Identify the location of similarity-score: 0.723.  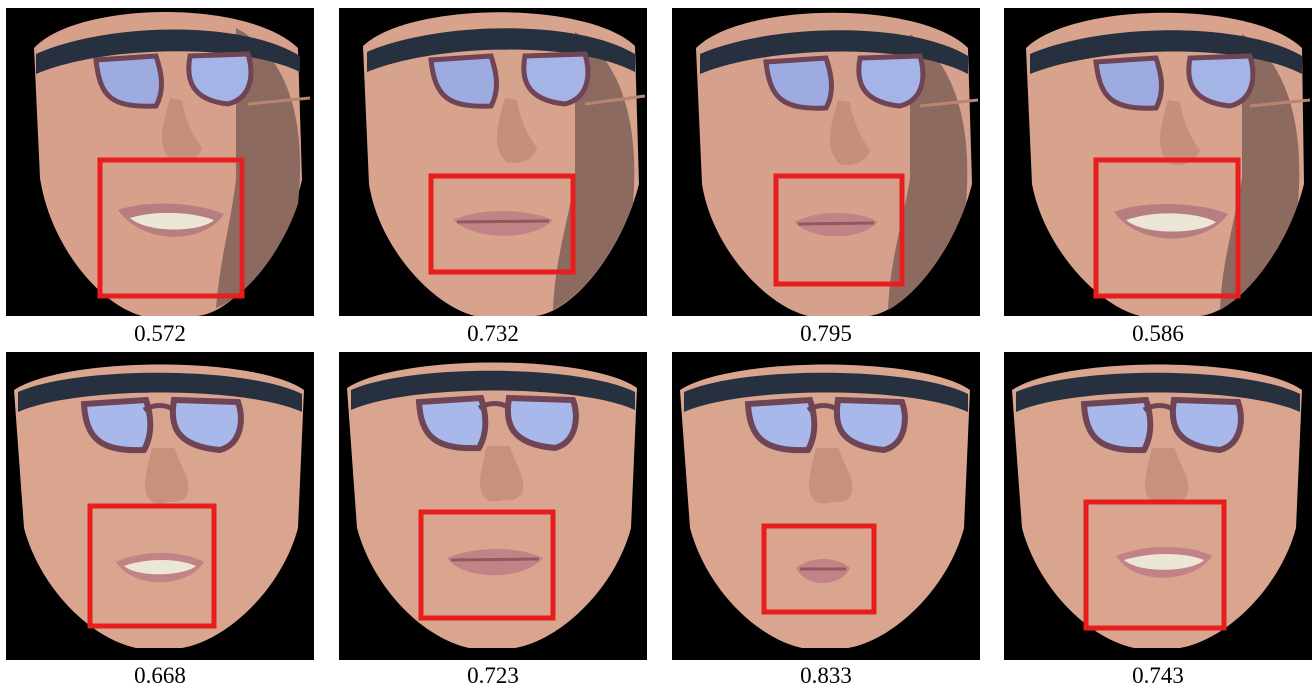
(493, 675).